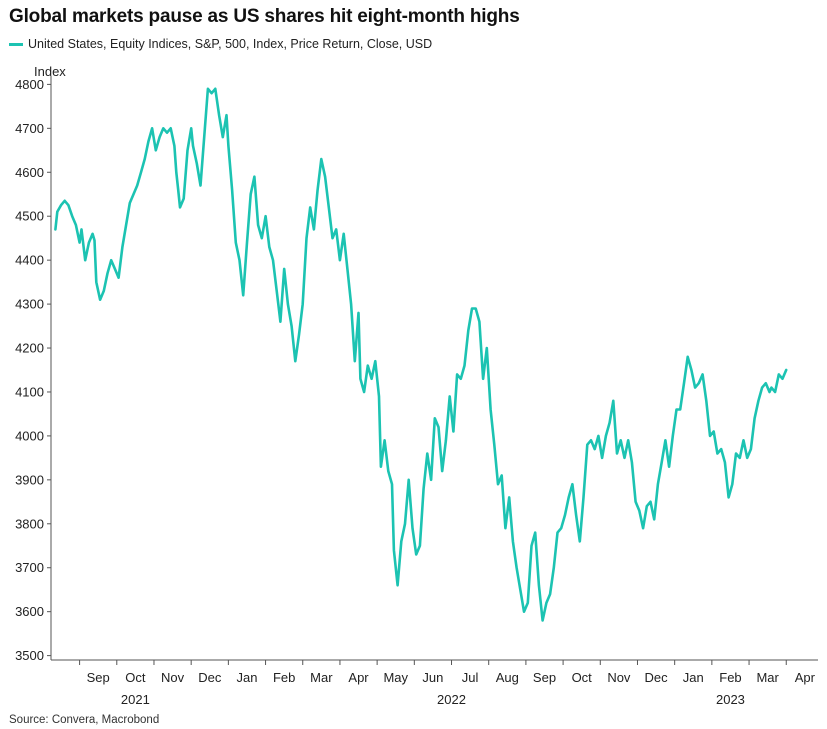 Image resolution: width=827 pixels, height=729 pixels. I want to click on x-month-label: Jun, so click(432, 677).